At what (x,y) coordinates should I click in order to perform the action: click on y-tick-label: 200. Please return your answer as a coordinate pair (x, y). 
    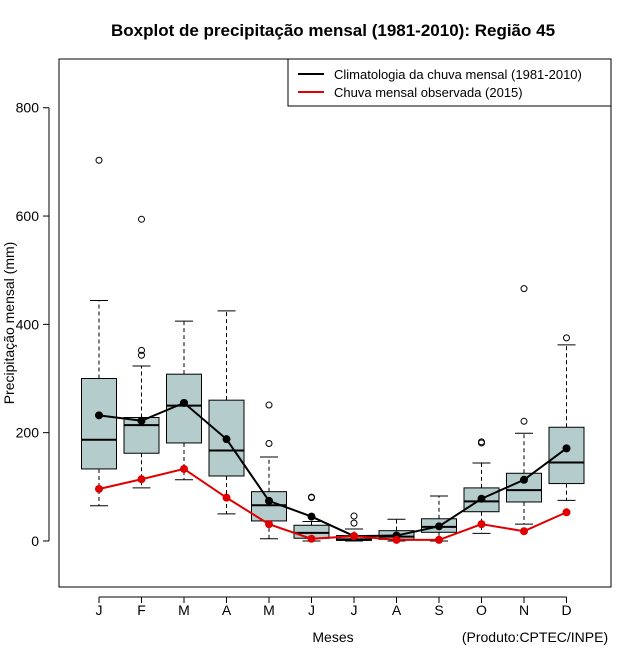
    Looking at the image, I should click on (28, 433).